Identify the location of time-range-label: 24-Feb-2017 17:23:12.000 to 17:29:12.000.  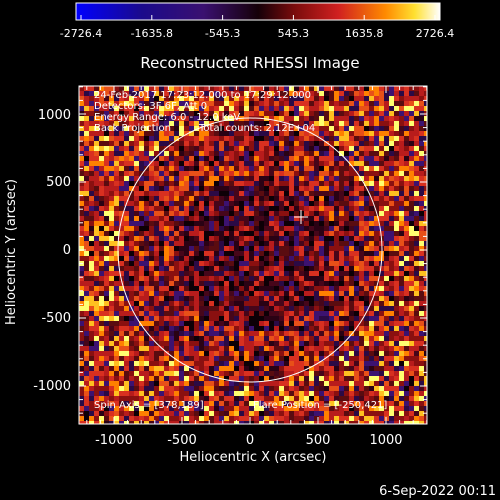
(202, 95).